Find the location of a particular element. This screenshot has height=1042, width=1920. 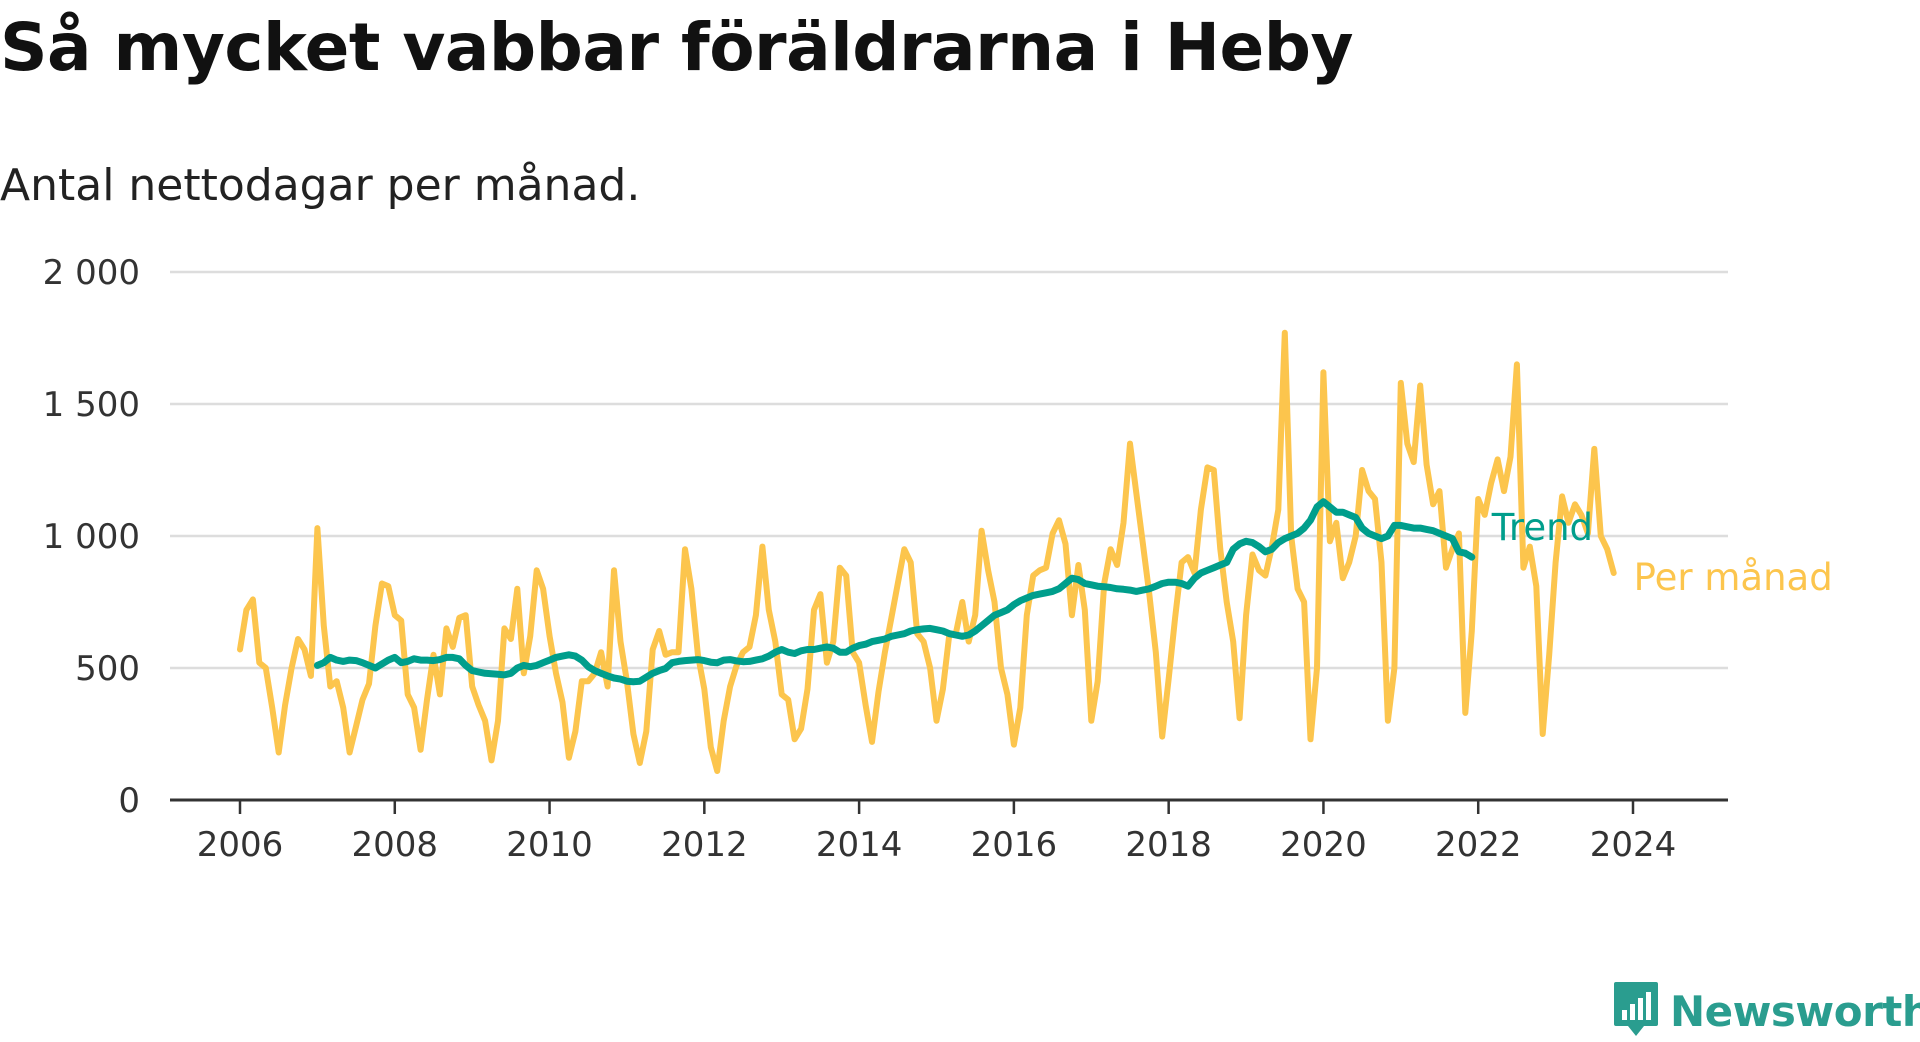

x-tick-label: 2006 is located at coordinates (240, 845).